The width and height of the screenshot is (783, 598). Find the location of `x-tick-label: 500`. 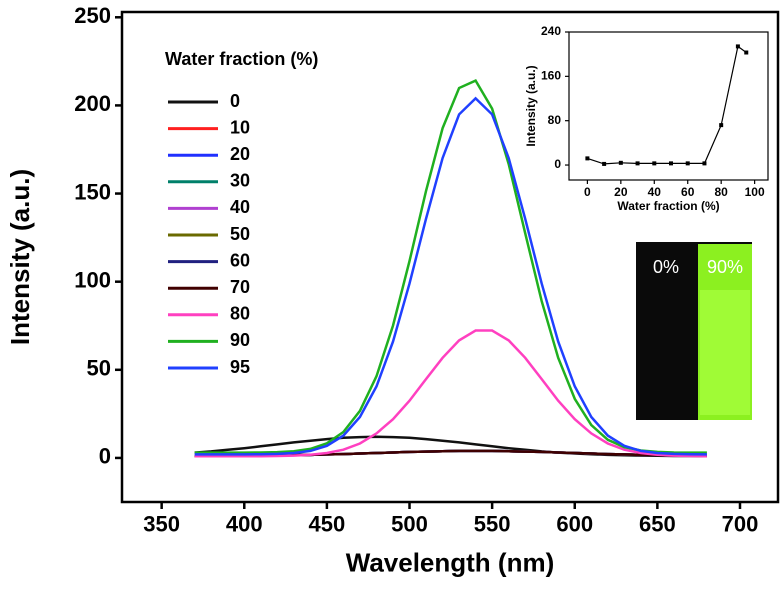

x-tick-label: 500 is located at coordinates (409, 523).